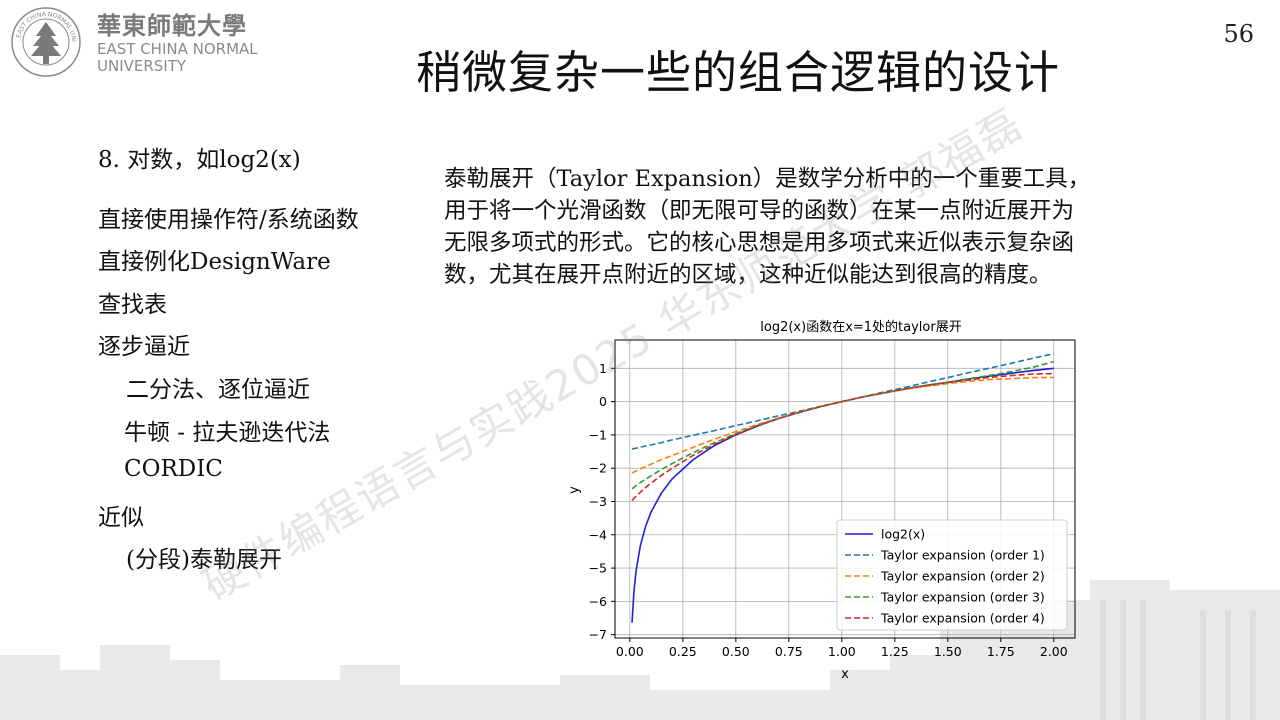 The height and width of the screenshot is (720, 1280). Describe the element at coordinates (598, 434) in the screenshot. I see `y-tick-label: −1` at that location.